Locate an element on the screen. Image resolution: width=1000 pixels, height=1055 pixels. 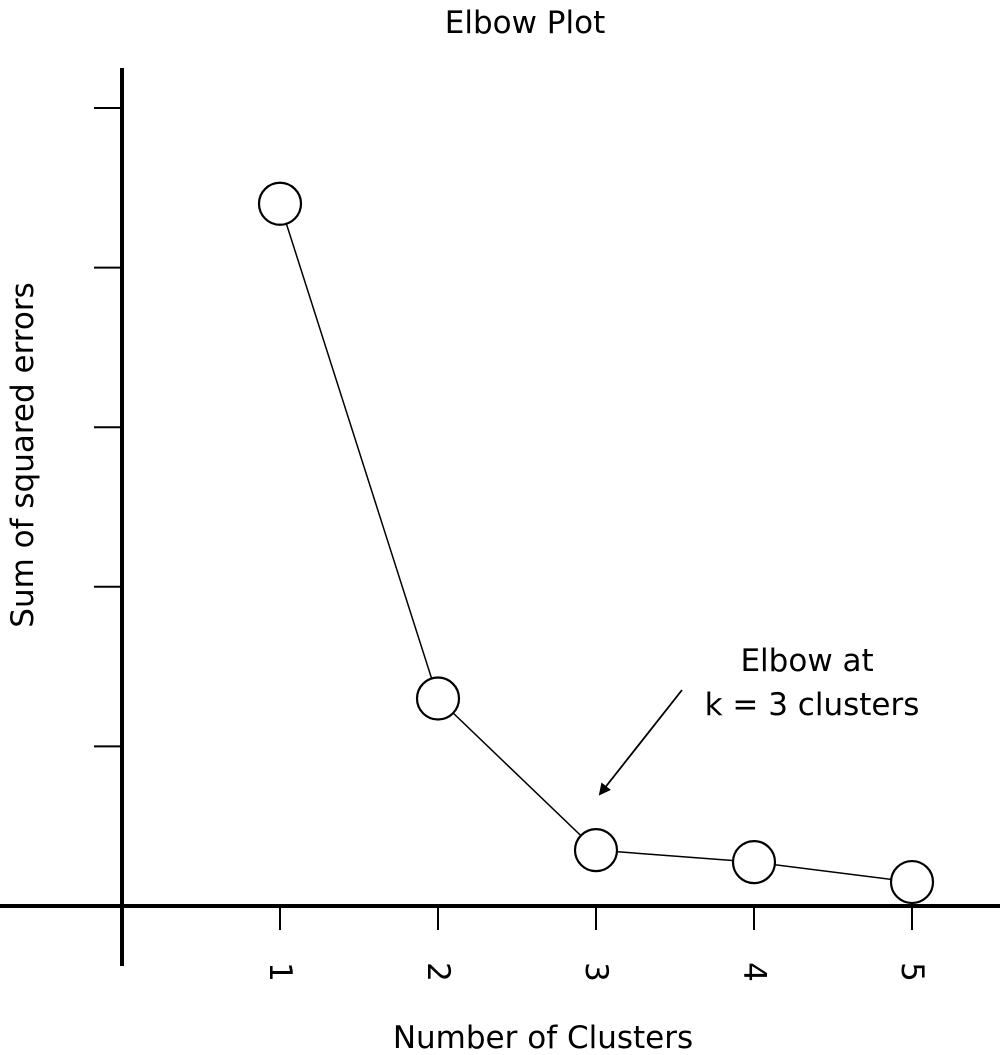
chart-title: Elbow Plot is located at coordinates (525, 23).